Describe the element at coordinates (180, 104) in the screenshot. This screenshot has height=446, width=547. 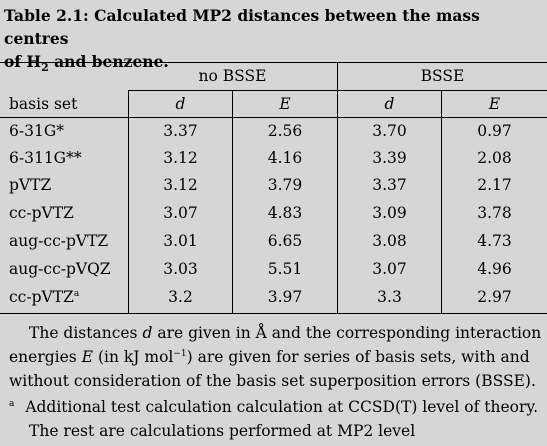
I see `col-header-nobsse-d: d` at that location.